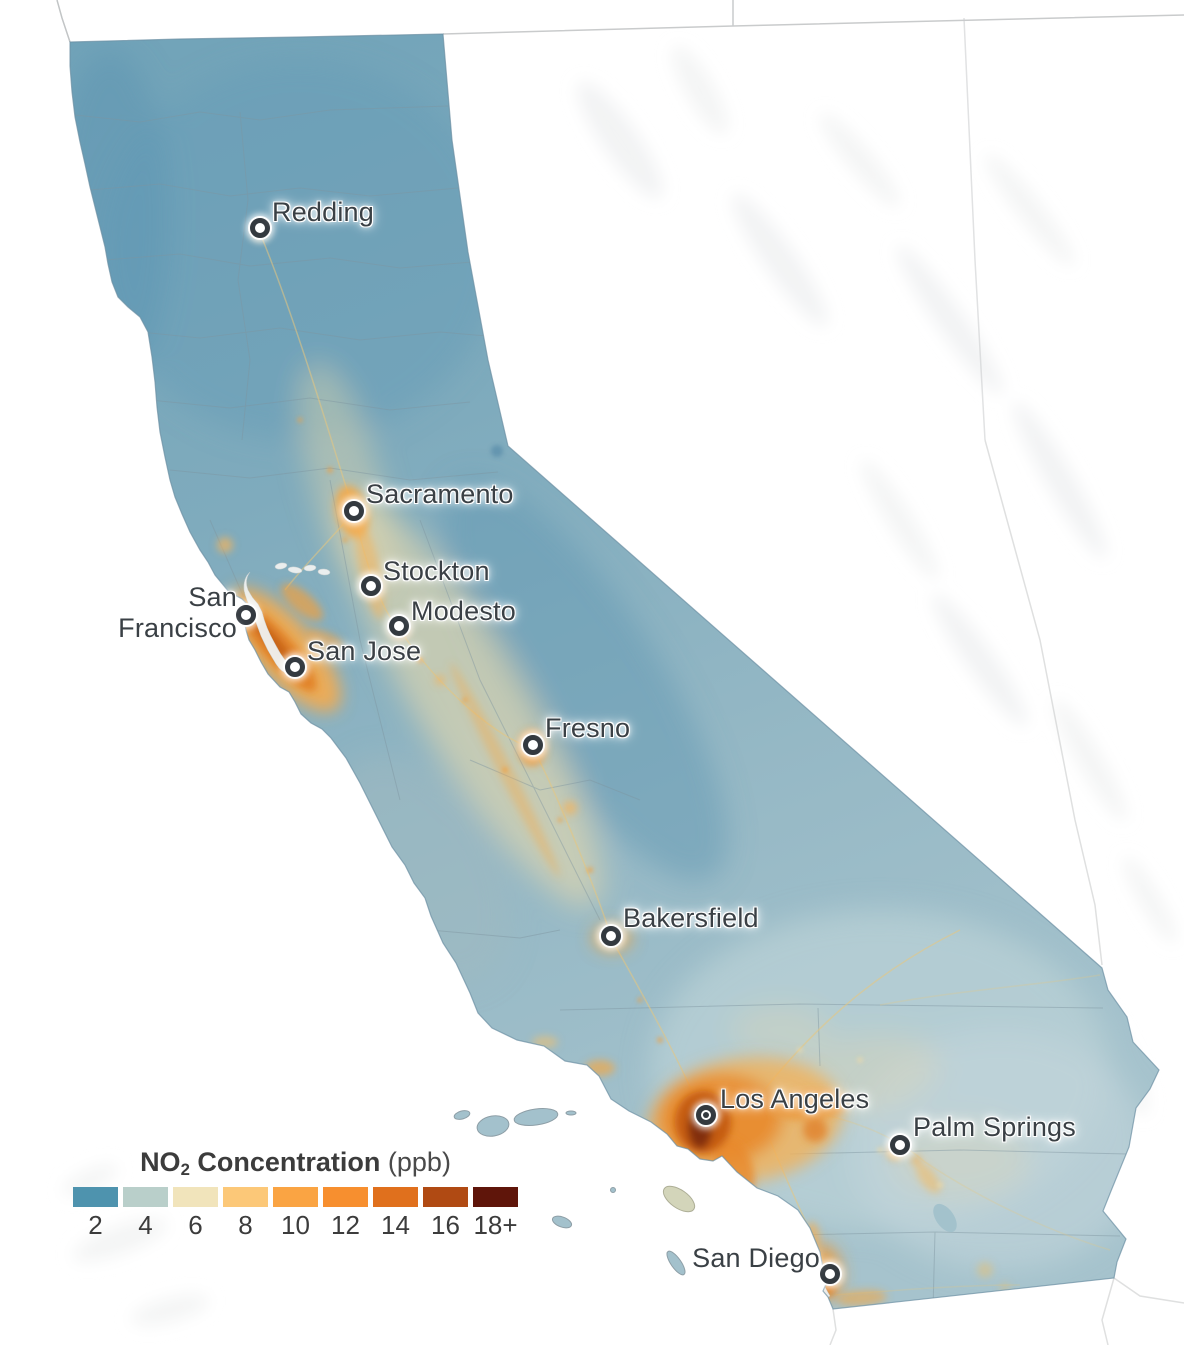  I want to click on city-marker-palm-springs, so click(900, 1145).